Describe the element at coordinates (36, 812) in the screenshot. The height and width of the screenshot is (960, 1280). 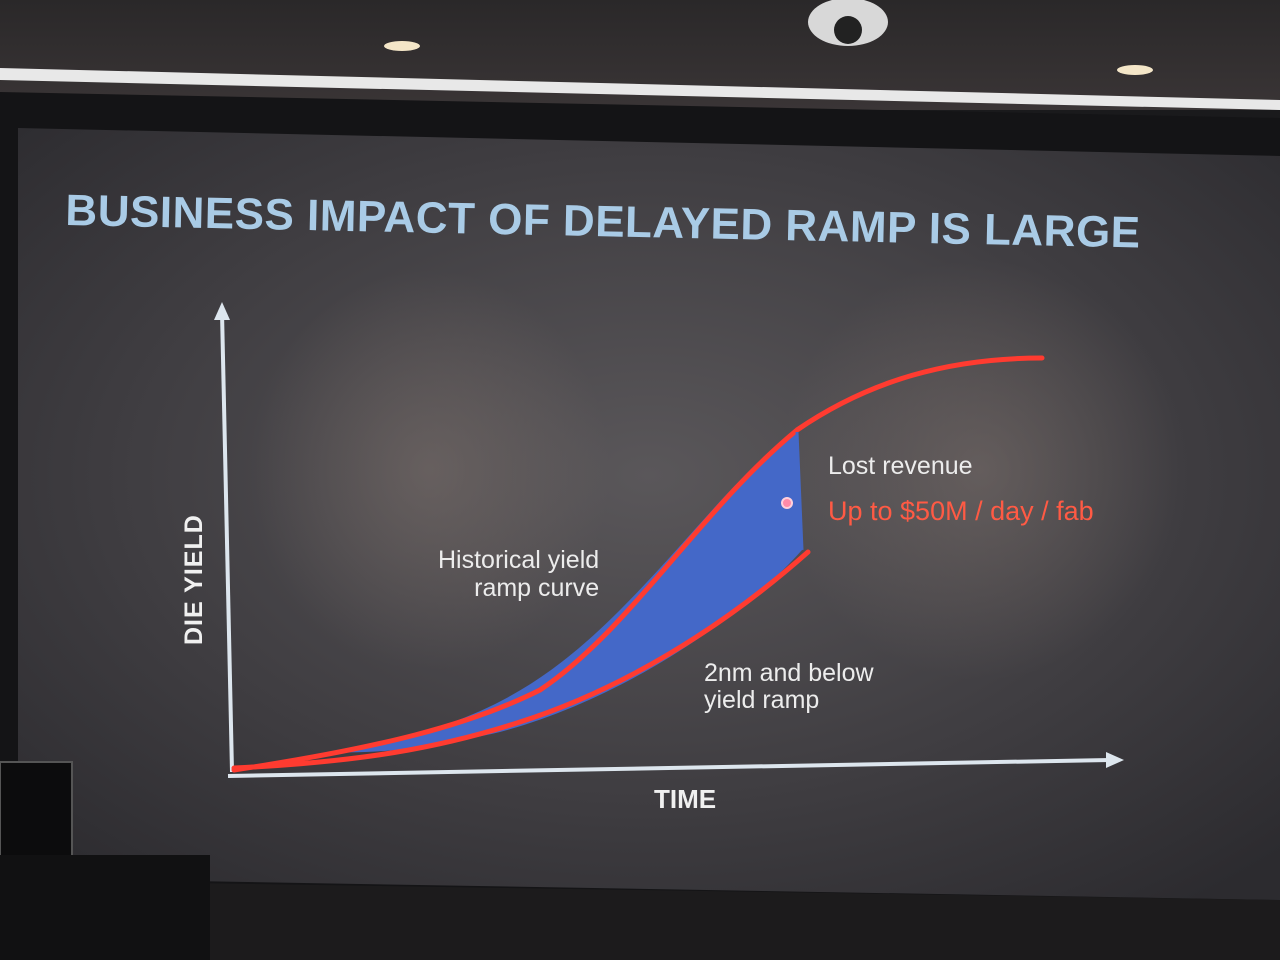
I see `monitor` at that location.